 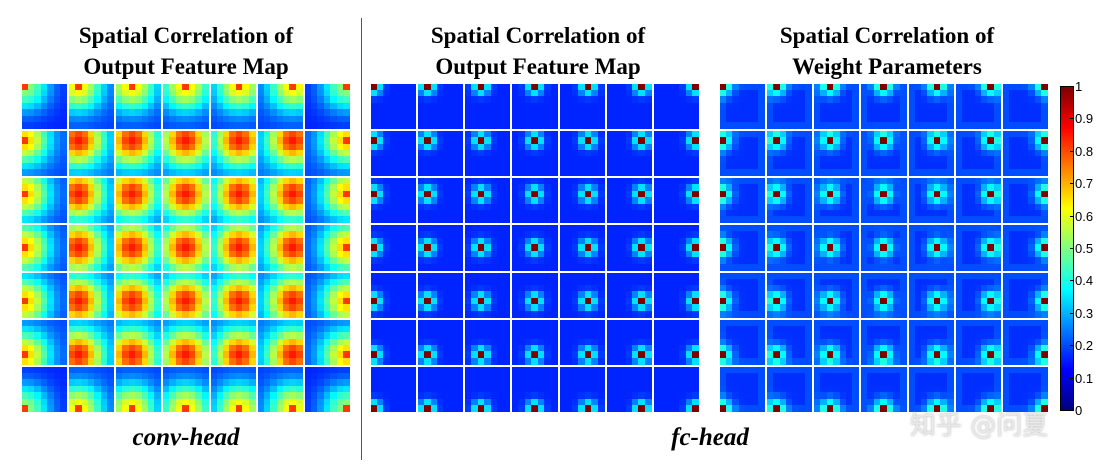 What do you see at coordinates (1081, 119) in the screenshot?
I see `colorbar-tick-label: 0.9` at bounding box center [1081, 119].